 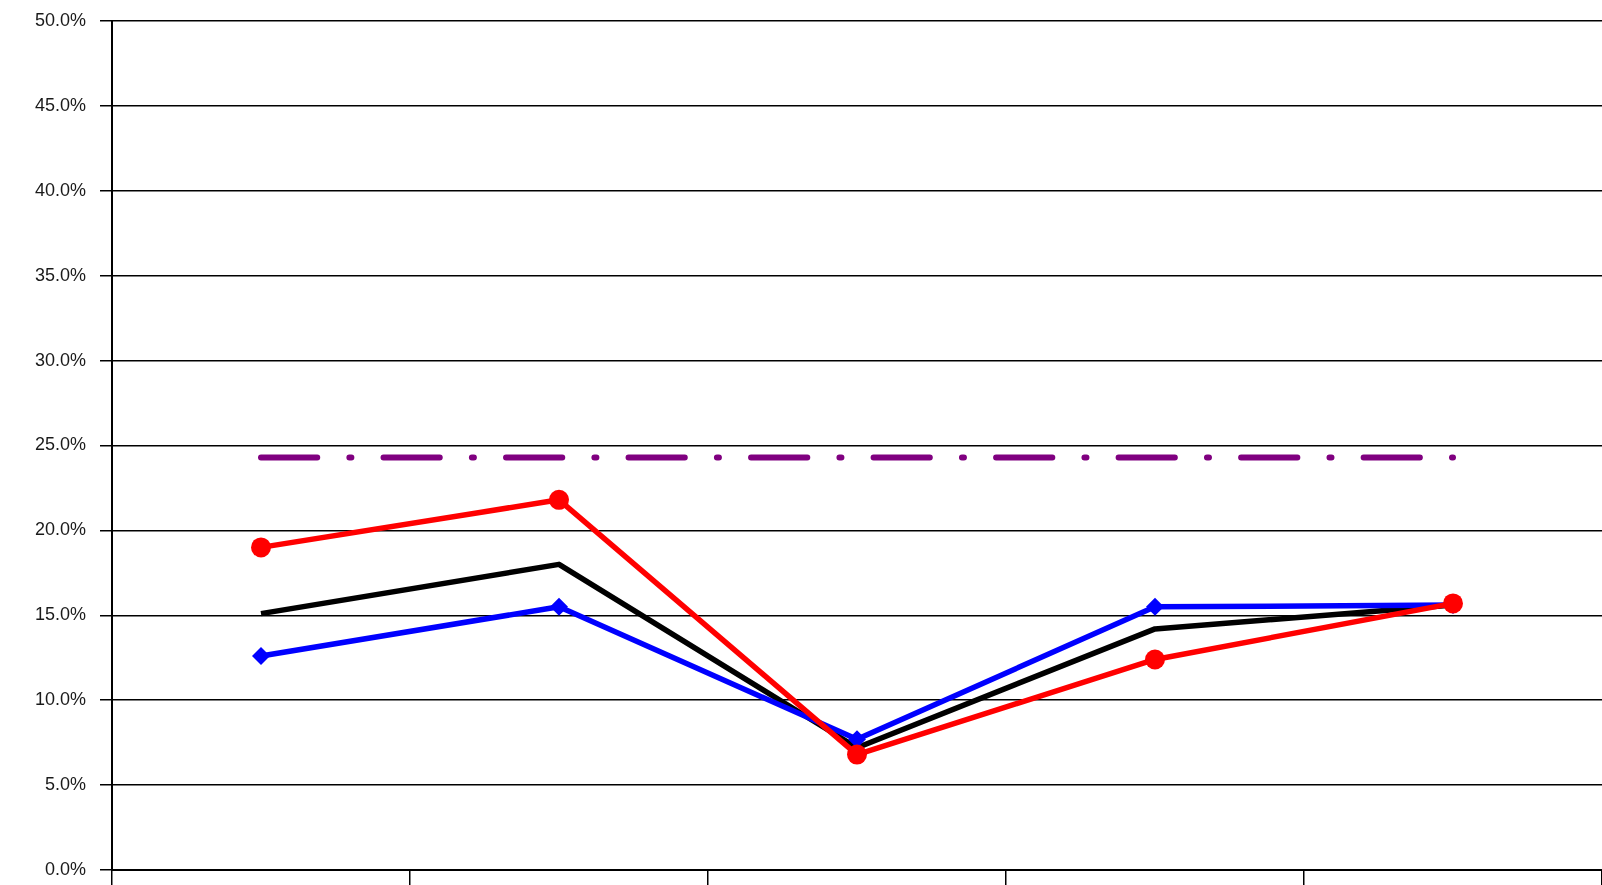 I want to click on y-tick-label: 50.0%, so click(x=60, y=19).